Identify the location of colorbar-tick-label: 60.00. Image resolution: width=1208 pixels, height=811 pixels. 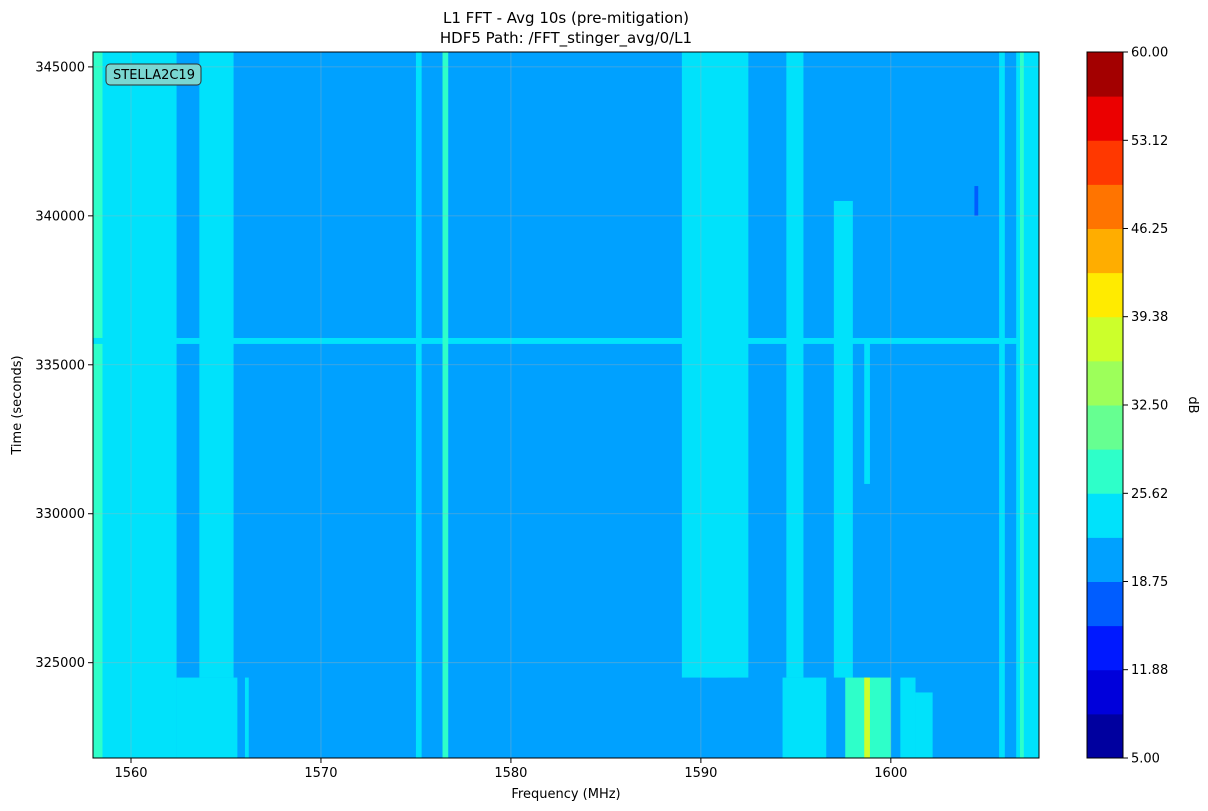
(1149, 53).